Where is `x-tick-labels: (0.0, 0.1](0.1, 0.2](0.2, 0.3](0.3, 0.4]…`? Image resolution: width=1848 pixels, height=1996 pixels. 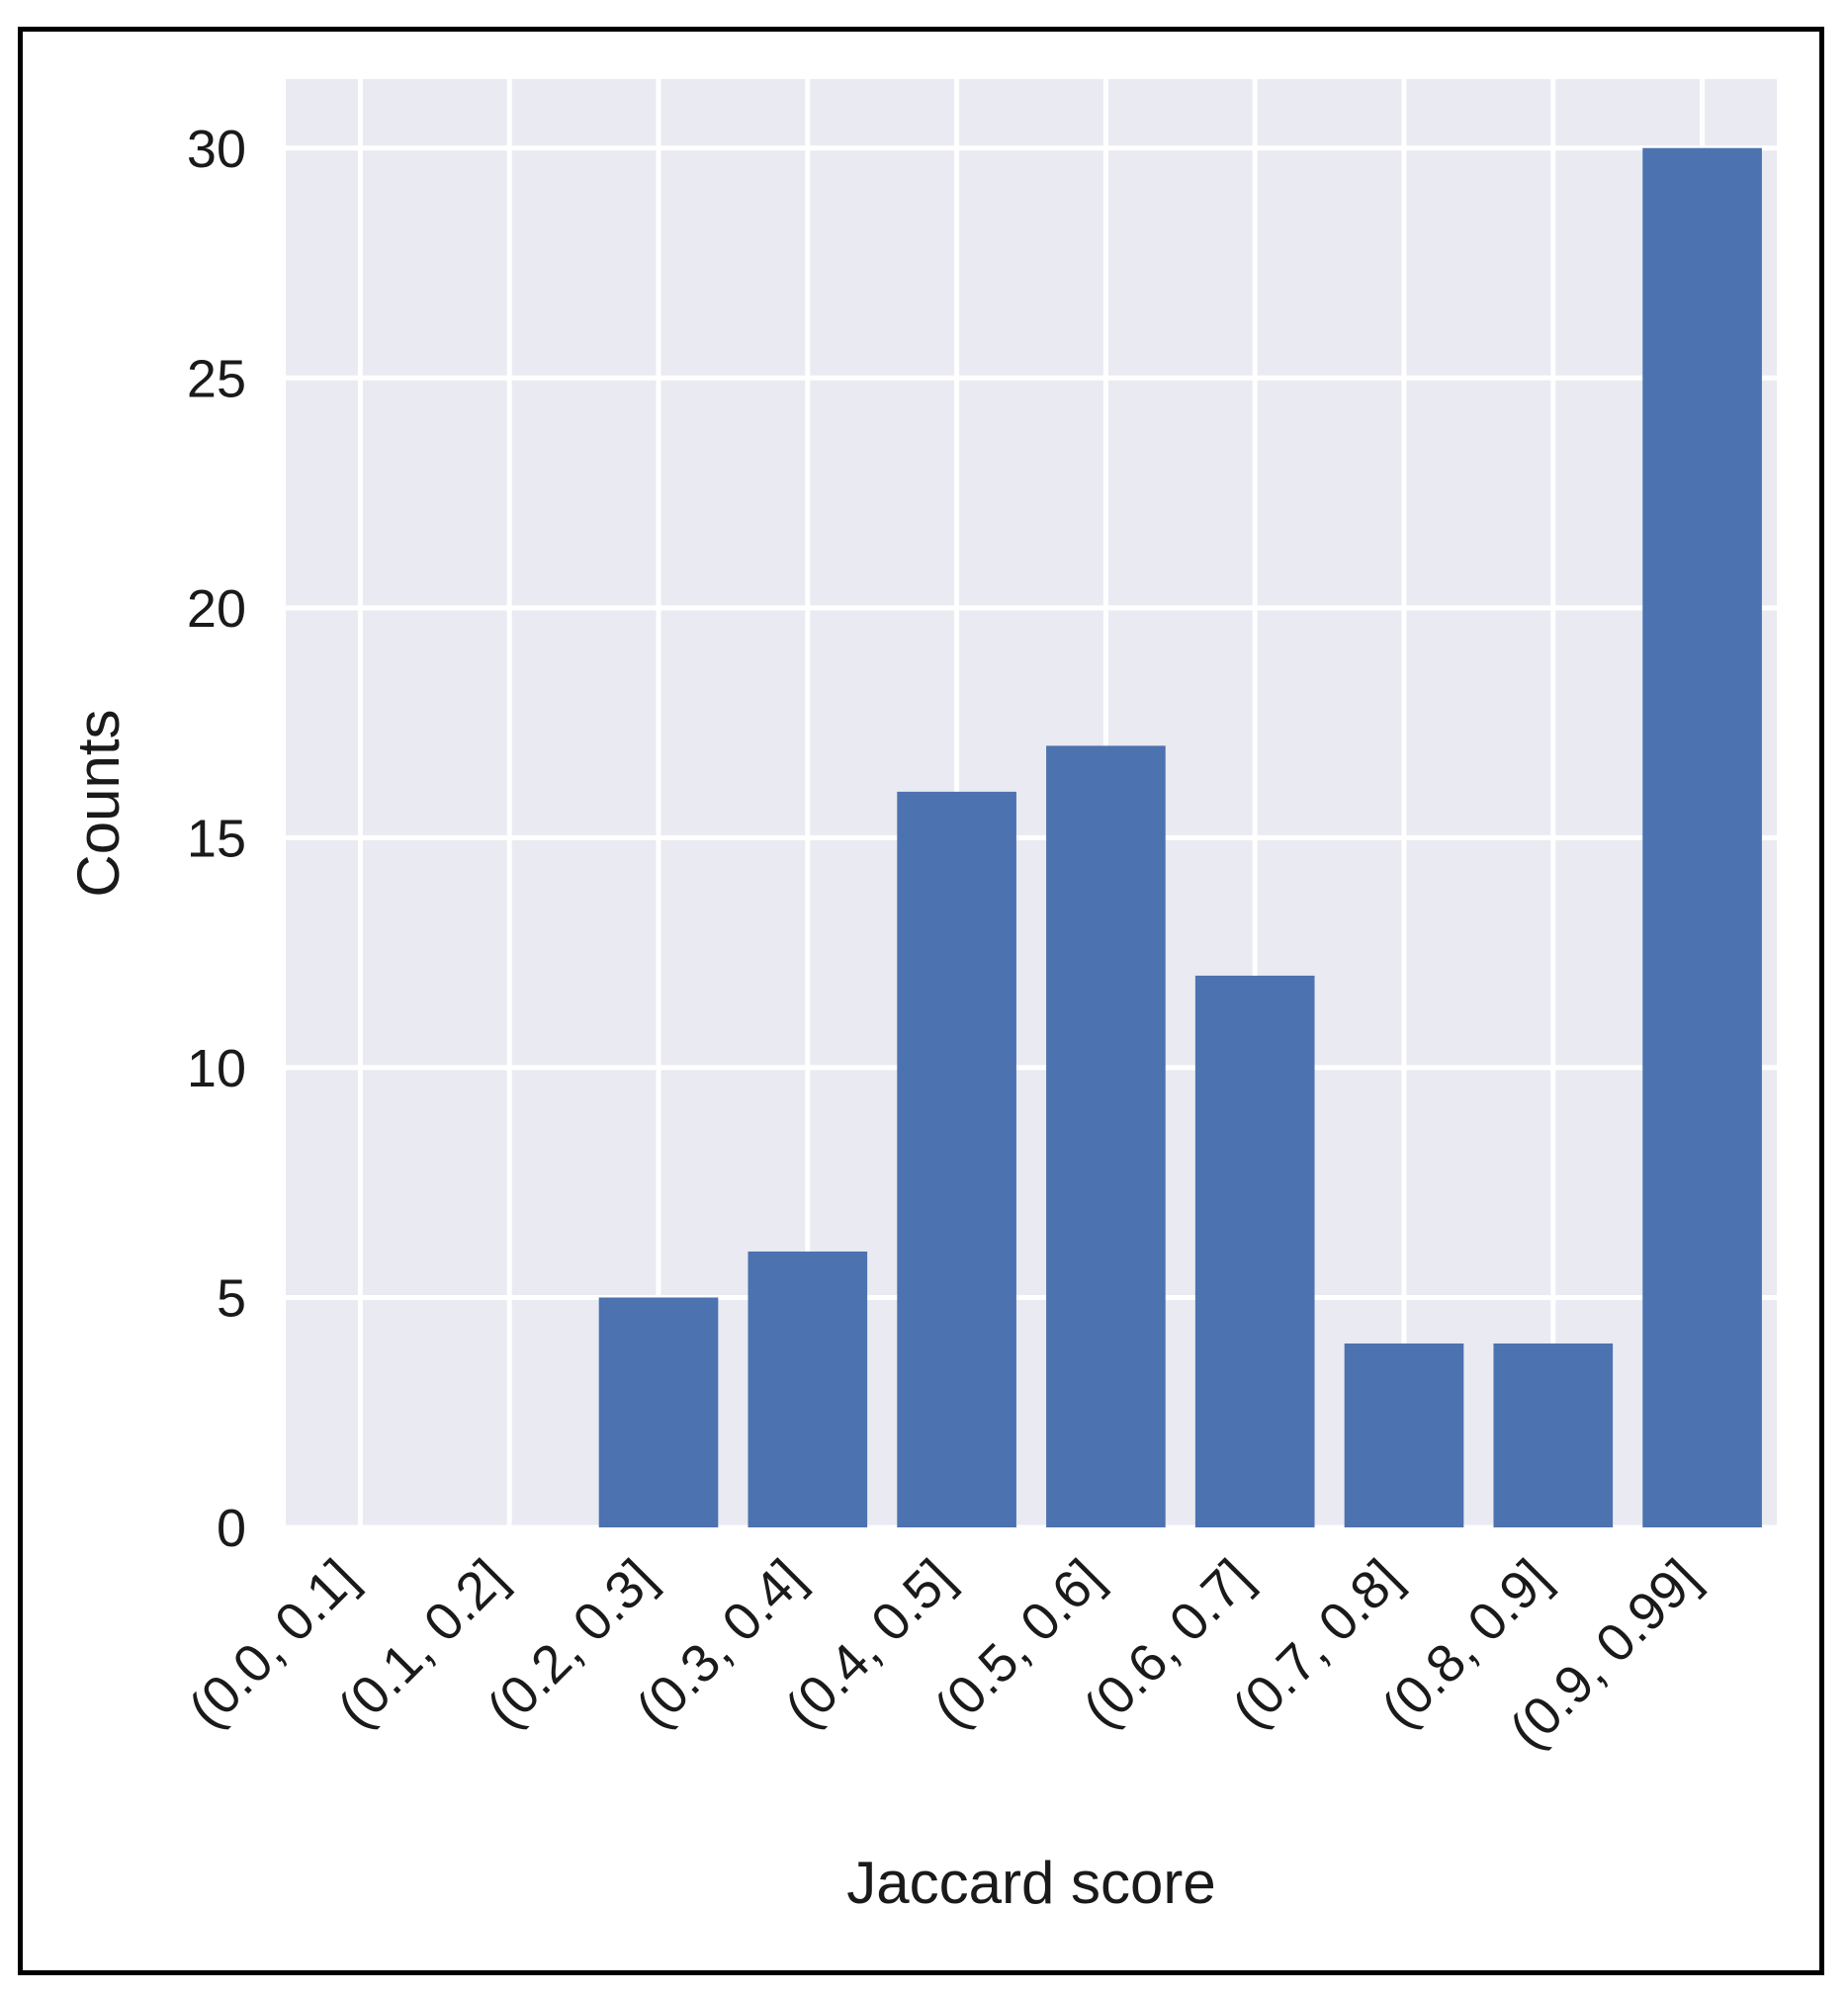
x-tick-labels: (0.0, 0.1](0.1, 0.2](0.2, 0.3](0.3, 0.4]… is located at coordinates (944, 1654).